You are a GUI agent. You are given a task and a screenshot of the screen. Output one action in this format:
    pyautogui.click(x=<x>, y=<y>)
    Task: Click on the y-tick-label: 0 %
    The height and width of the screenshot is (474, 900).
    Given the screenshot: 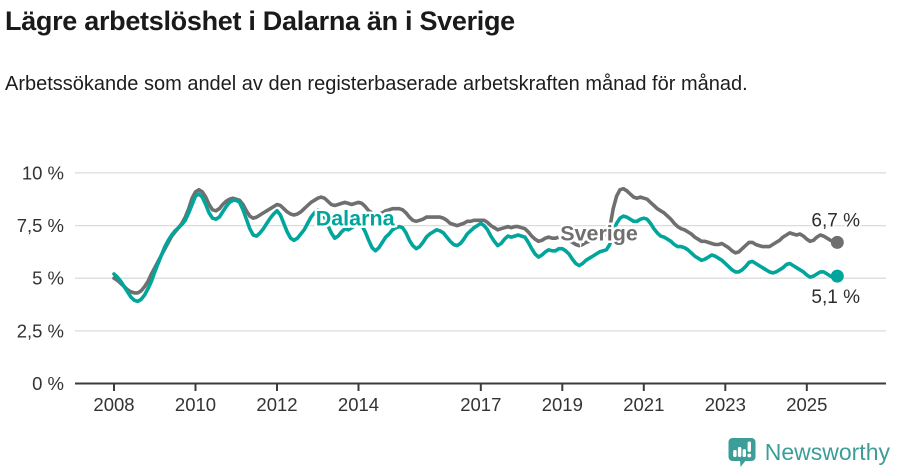 What is the action you would take?
    pyautogui.click(x=48, y=383)
    